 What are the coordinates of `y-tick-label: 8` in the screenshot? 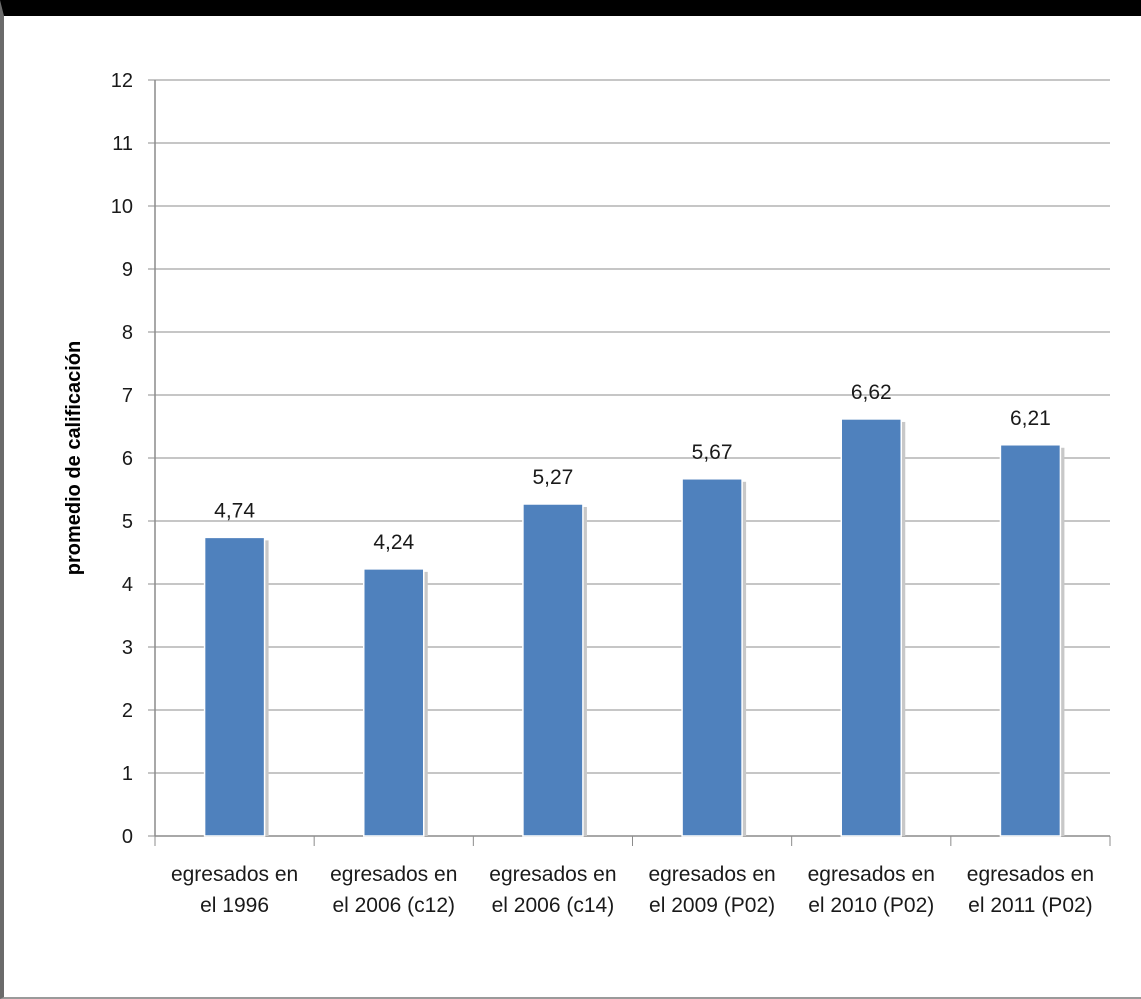 It's located at (127, 333).